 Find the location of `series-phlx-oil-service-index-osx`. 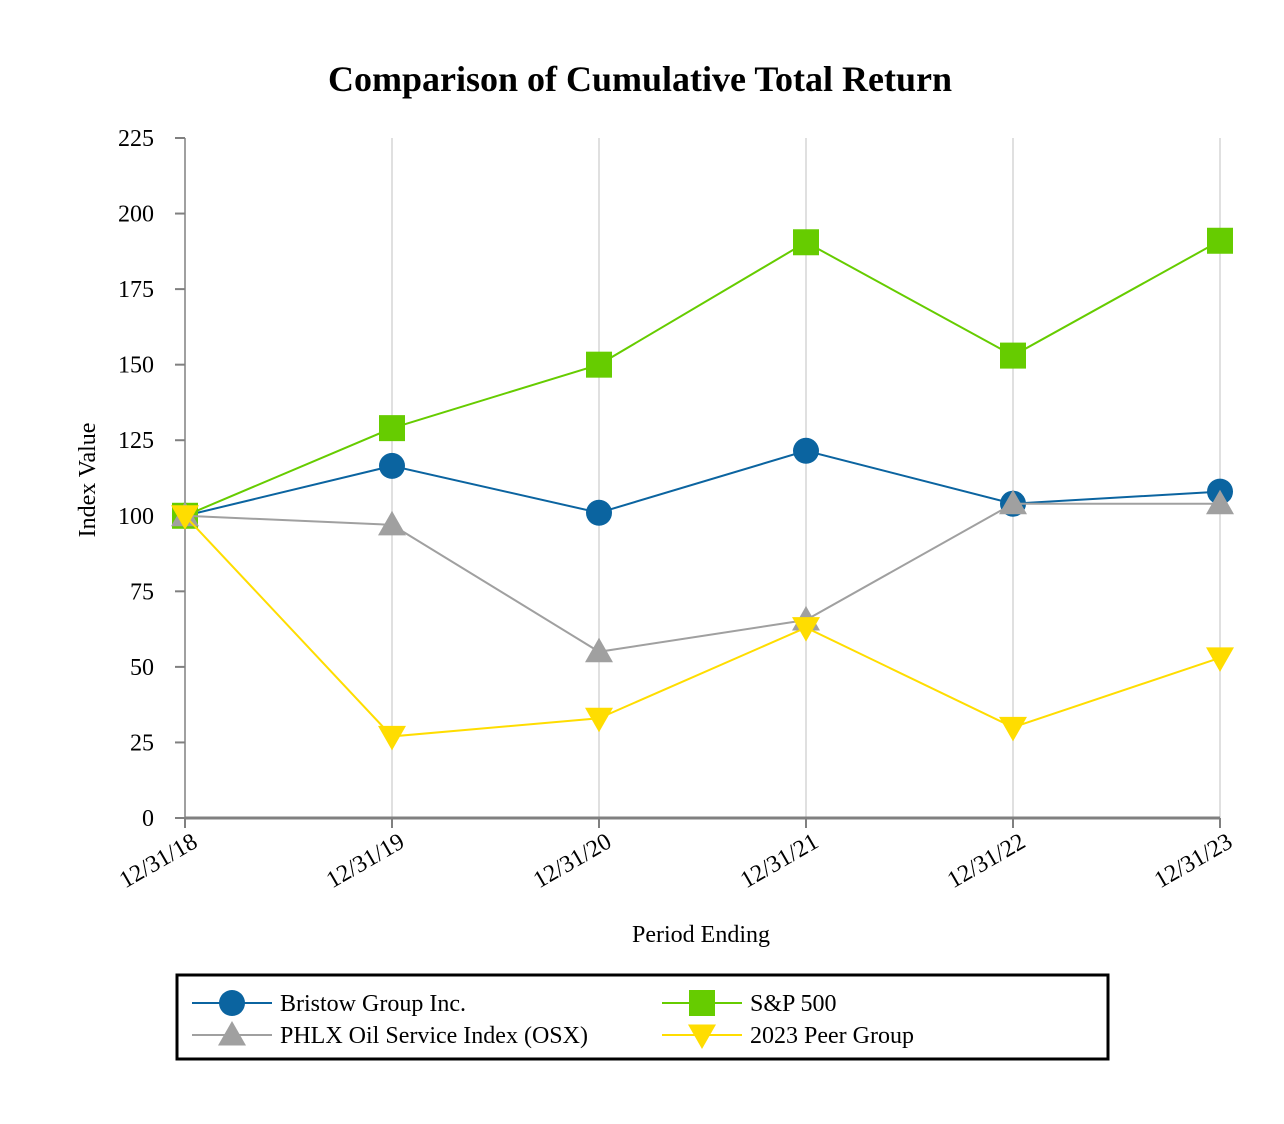

series-phlx-oil-service-index-osx is located at coordinates (702, 576).